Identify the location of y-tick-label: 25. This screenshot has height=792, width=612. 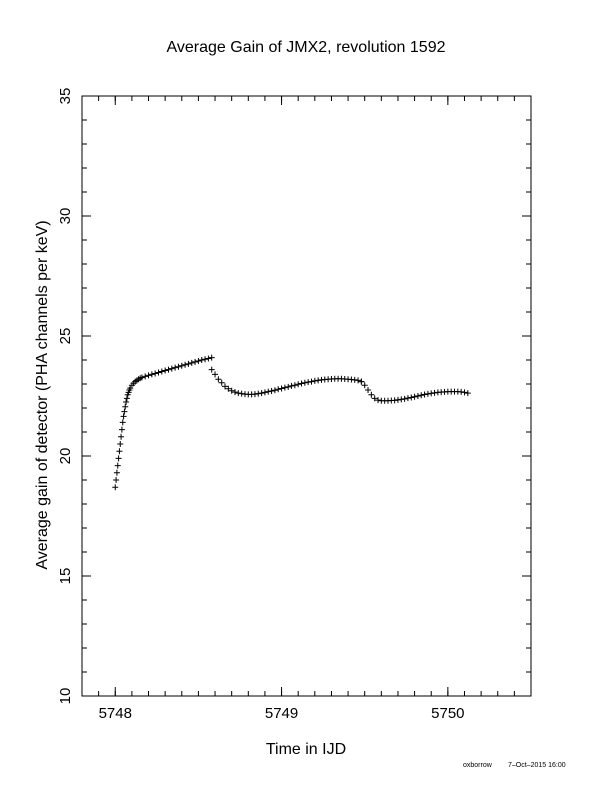
(65, 336).